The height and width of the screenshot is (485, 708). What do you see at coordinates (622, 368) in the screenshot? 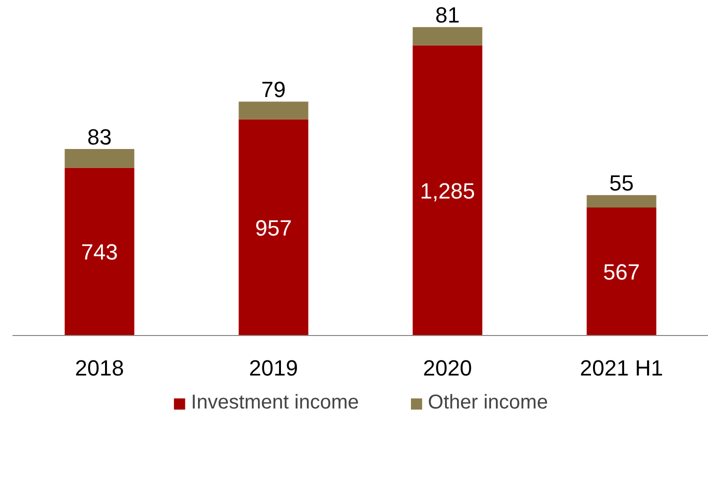
I see `x-tick-label: 2021 H1` at bounding box center [622, 368].